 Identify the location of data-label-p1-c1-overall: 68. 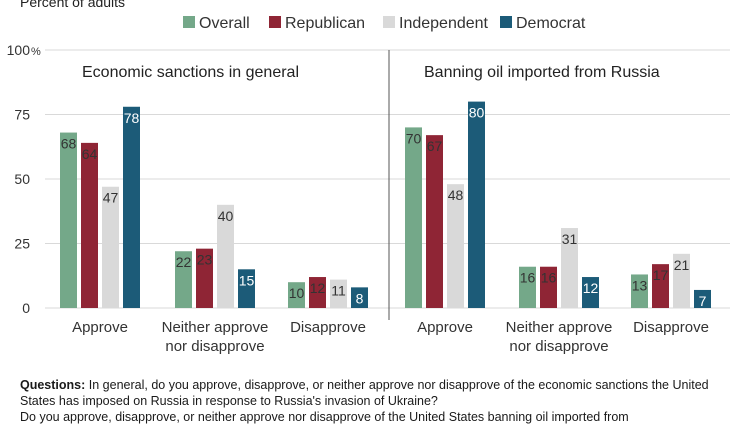
(69, 144).